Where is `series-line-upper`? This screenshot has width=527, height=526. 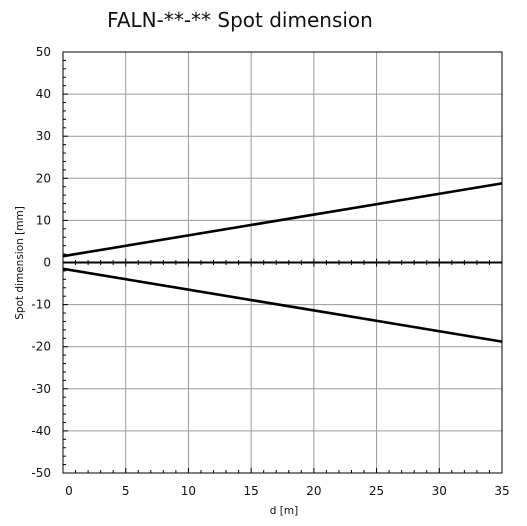
series-line-upper is located at coordinates (282, 220).